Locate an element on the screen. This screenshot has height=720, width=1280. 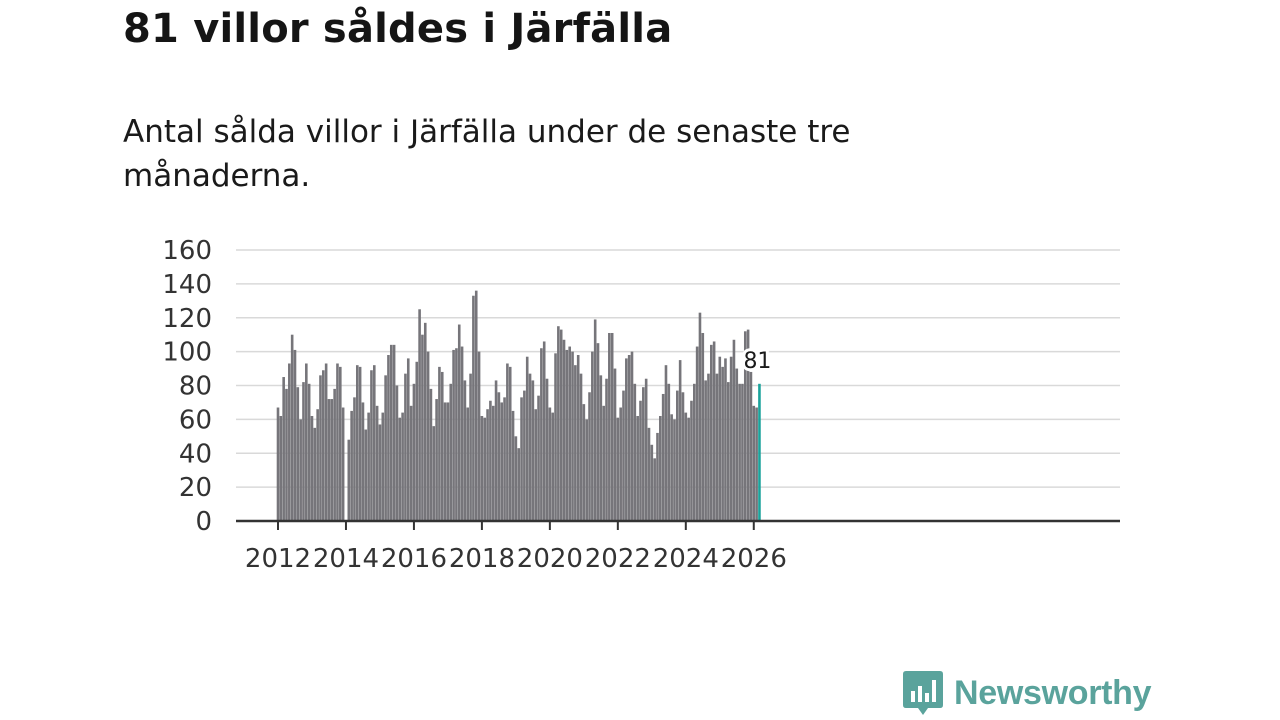
x-tick-label: 2018 is located at coordinates (482, 559).